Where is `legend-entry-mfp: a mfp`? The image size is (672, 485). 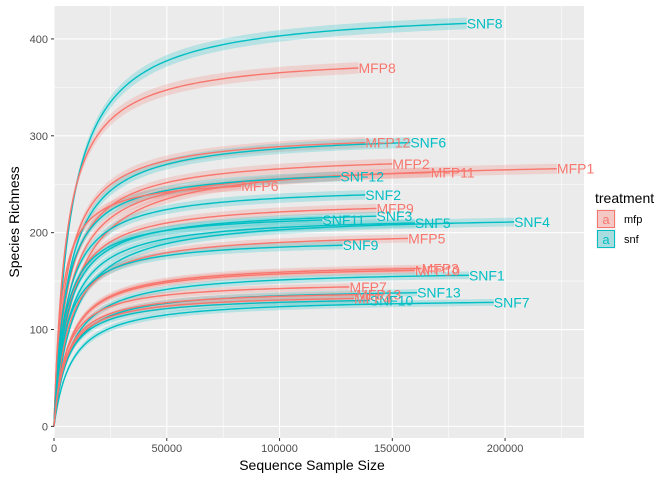 legend-entry-mfp: a mfp is located at coordinates (619, 219).